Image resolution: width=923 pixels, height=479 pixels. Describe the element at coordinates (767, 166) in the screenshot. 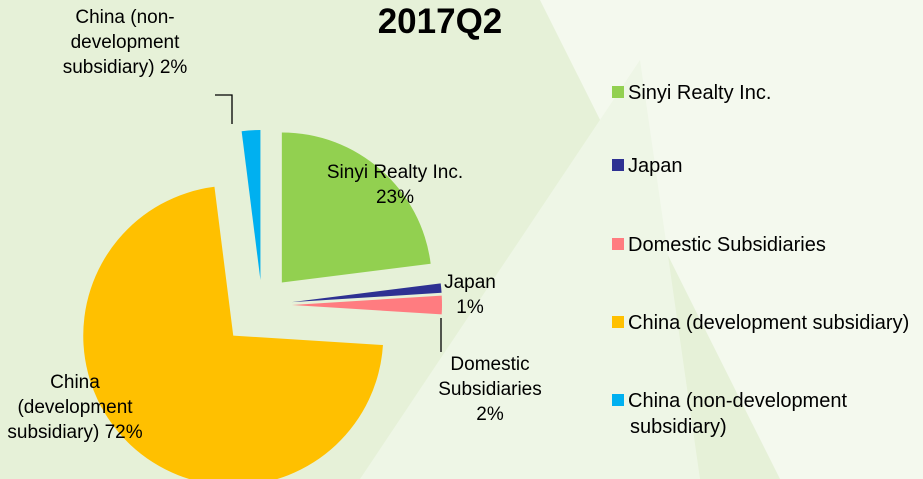

I see `legend-item: Japan` at that location.